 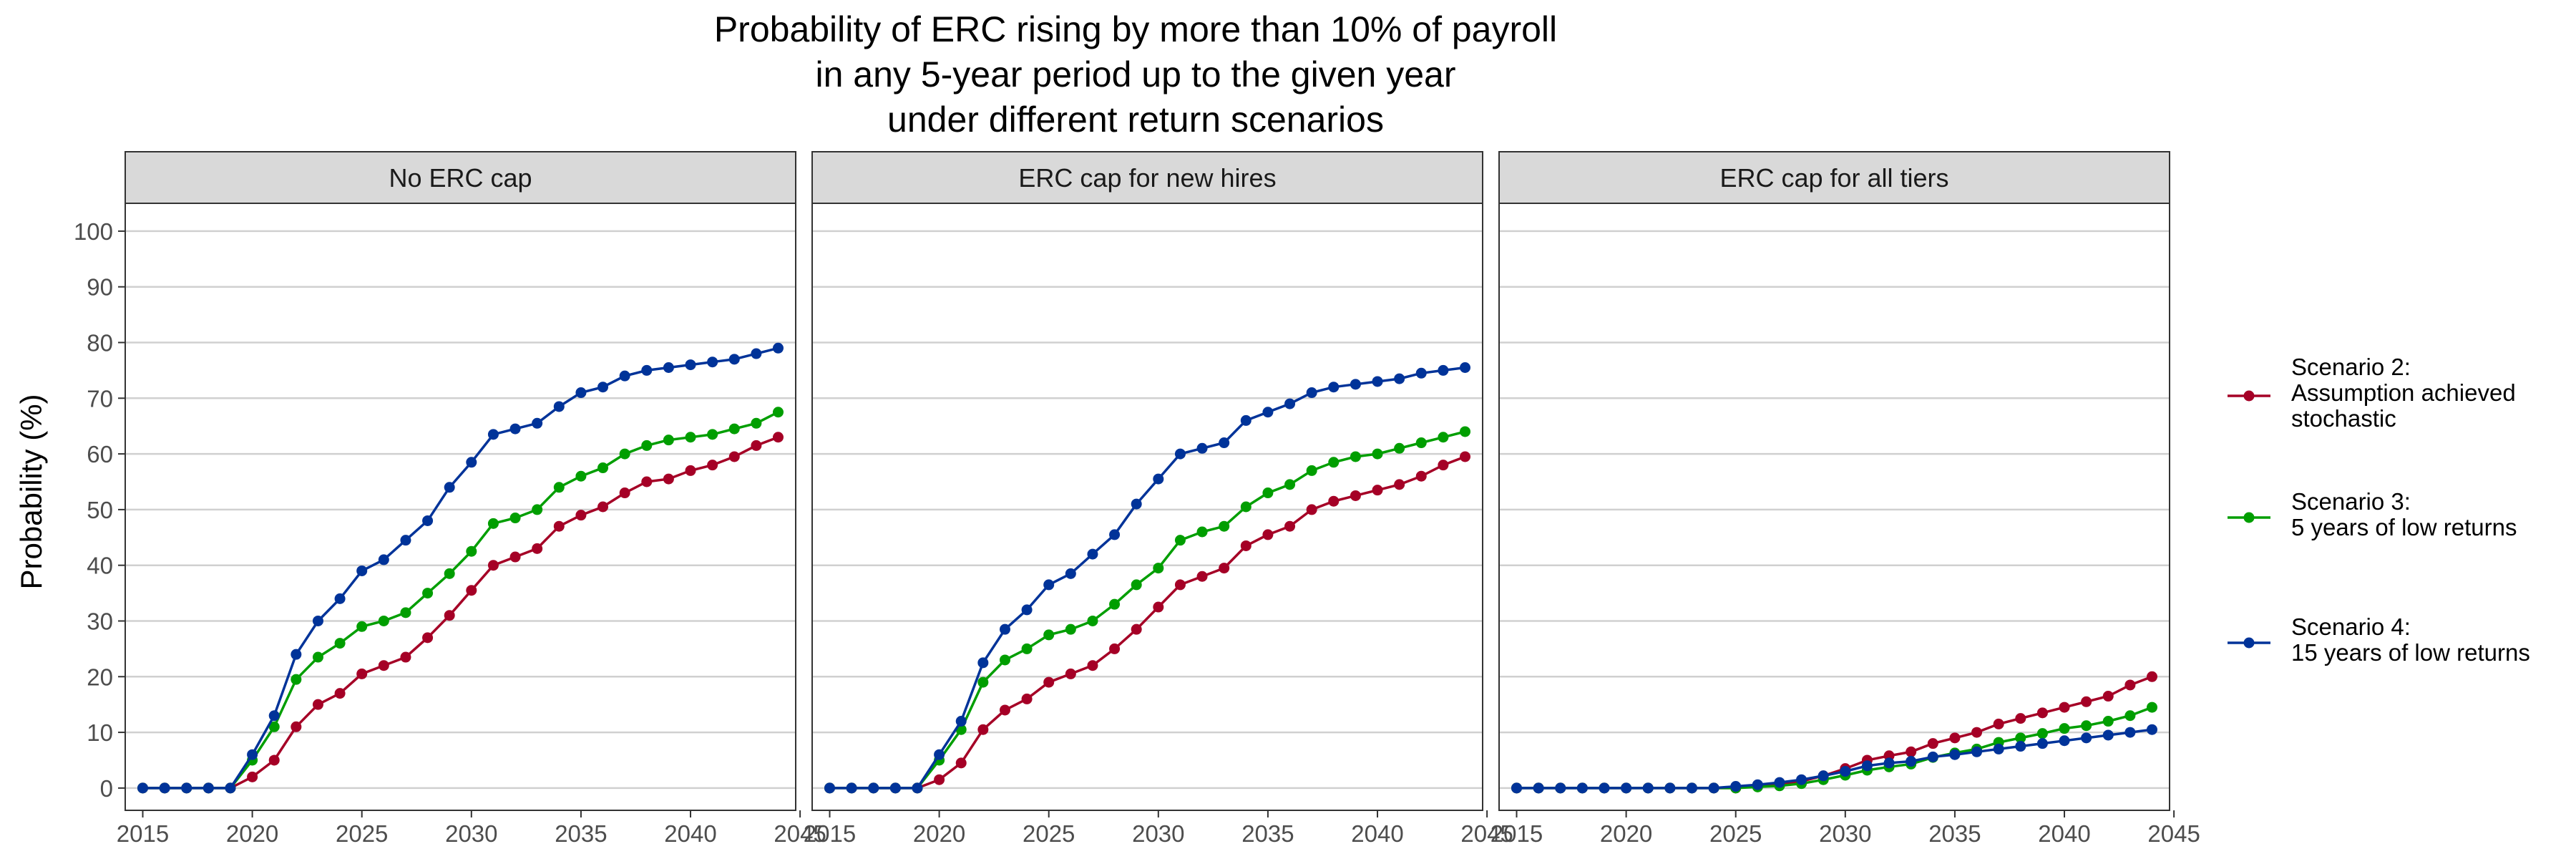 What do you see at coordinates (1626, 833) in the screenshot?
I see `x-tick-label: 2020` at bounding box center [1626, 833].